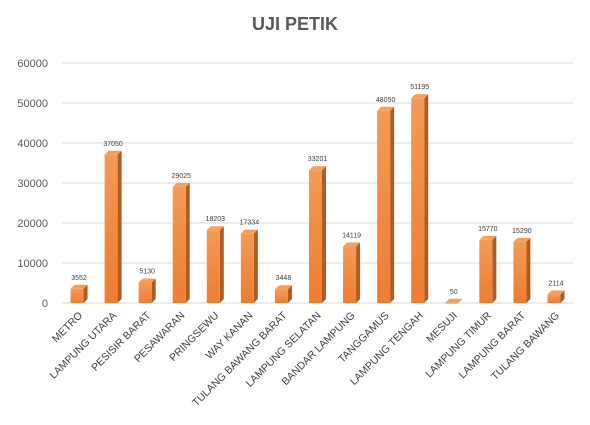 This screenshot has height=425, width=590. What do you see at coordinates (147, 271) in the screenshot?
I see `data-label: 5130` at bounding box center [147, 271].